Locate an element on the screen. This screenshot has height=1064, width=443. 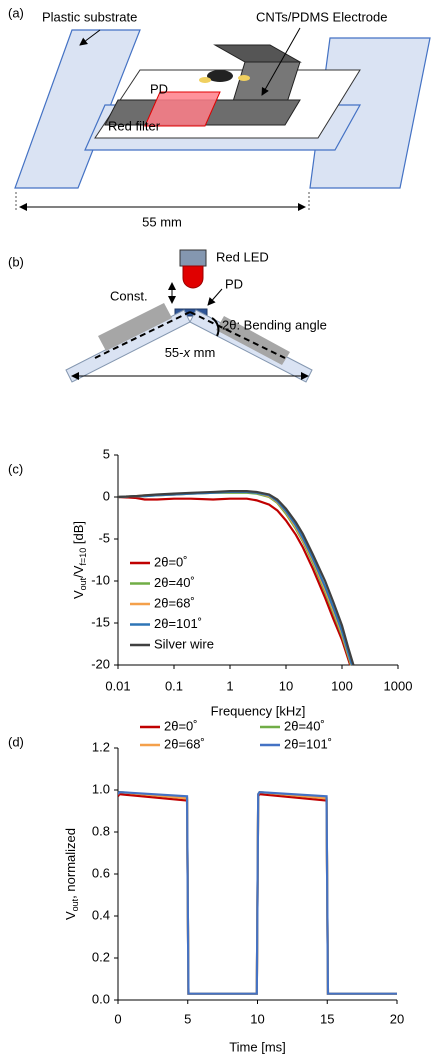
panel-label: (a) is located at coordinates (16, 12).